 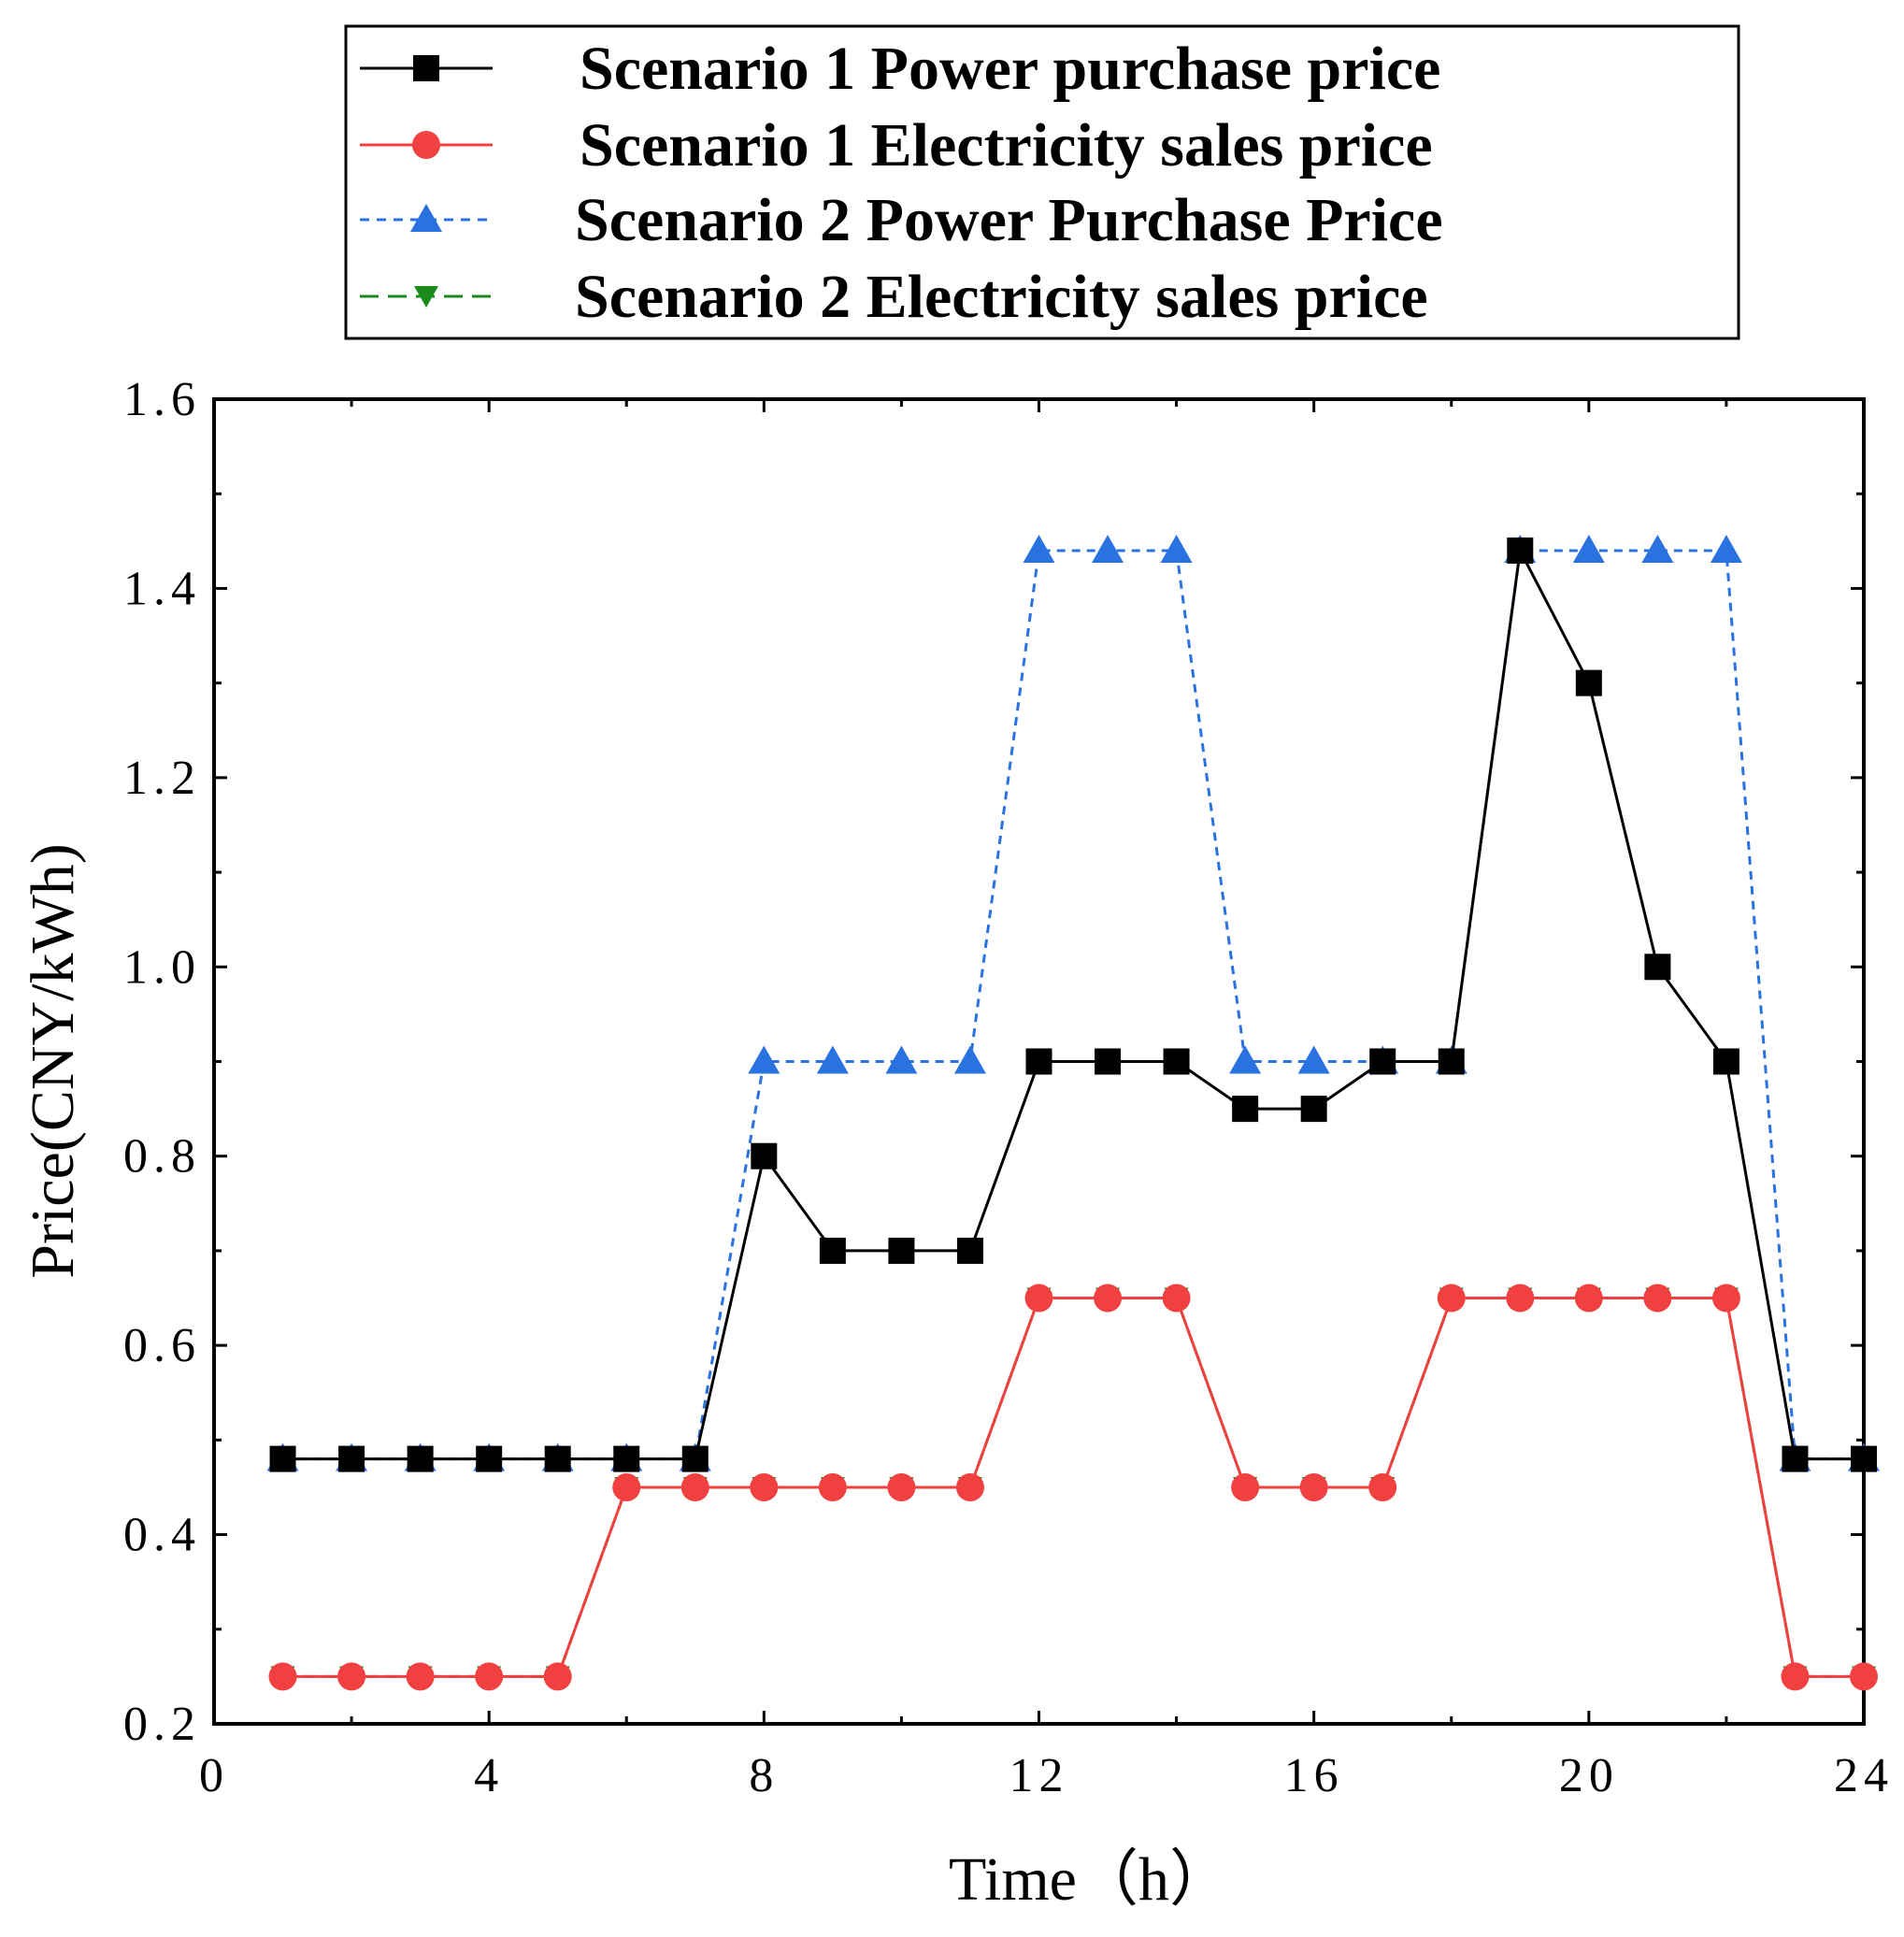 What do you see at coordinates (1589, 1775) in the screenshot?
I see `x-tick-label: 20` at bounding box center [1589, 1775].